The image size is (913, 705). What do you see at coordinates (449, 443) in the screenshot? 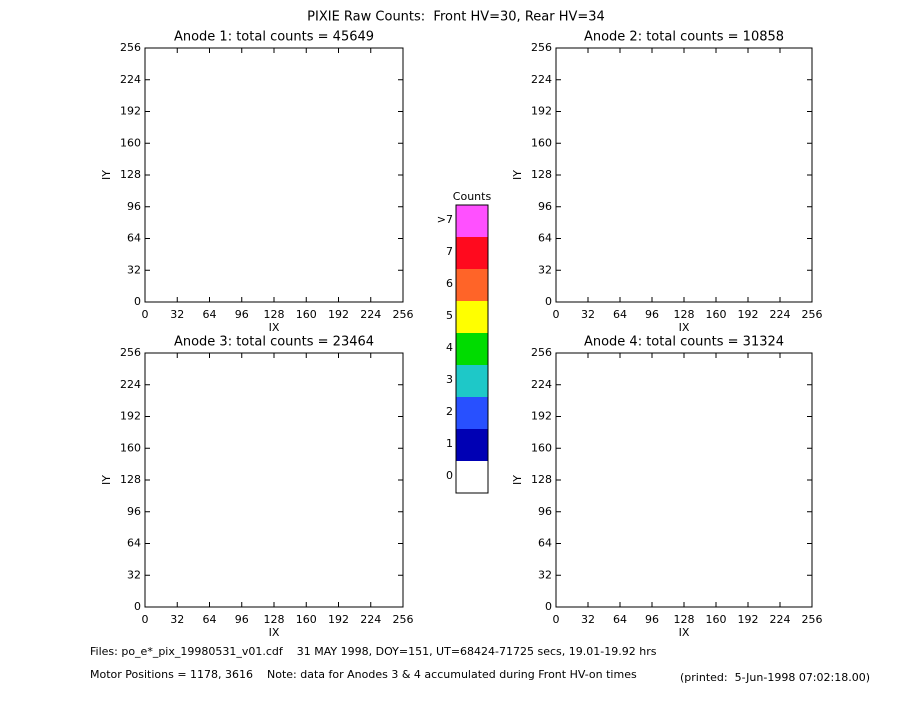
I see `colorbar-label: 1` at bounding box center [449, 443].